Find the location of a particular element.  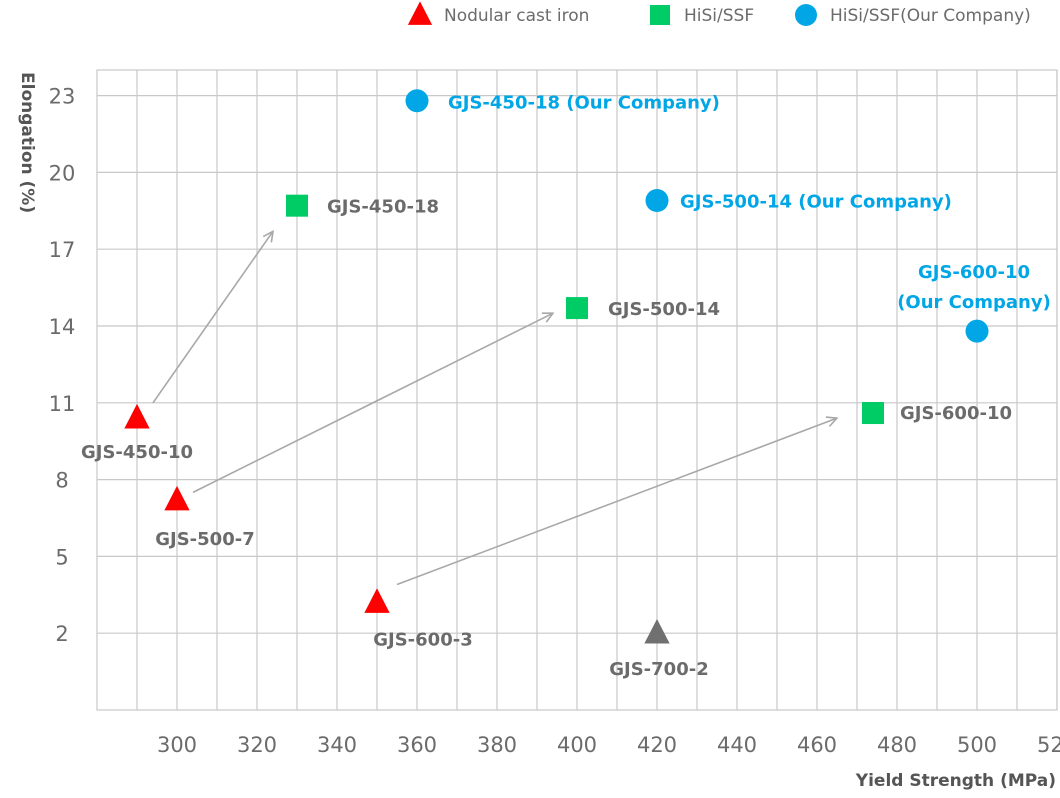

x-tick-label: 480 is located at coordinates (897, 745).